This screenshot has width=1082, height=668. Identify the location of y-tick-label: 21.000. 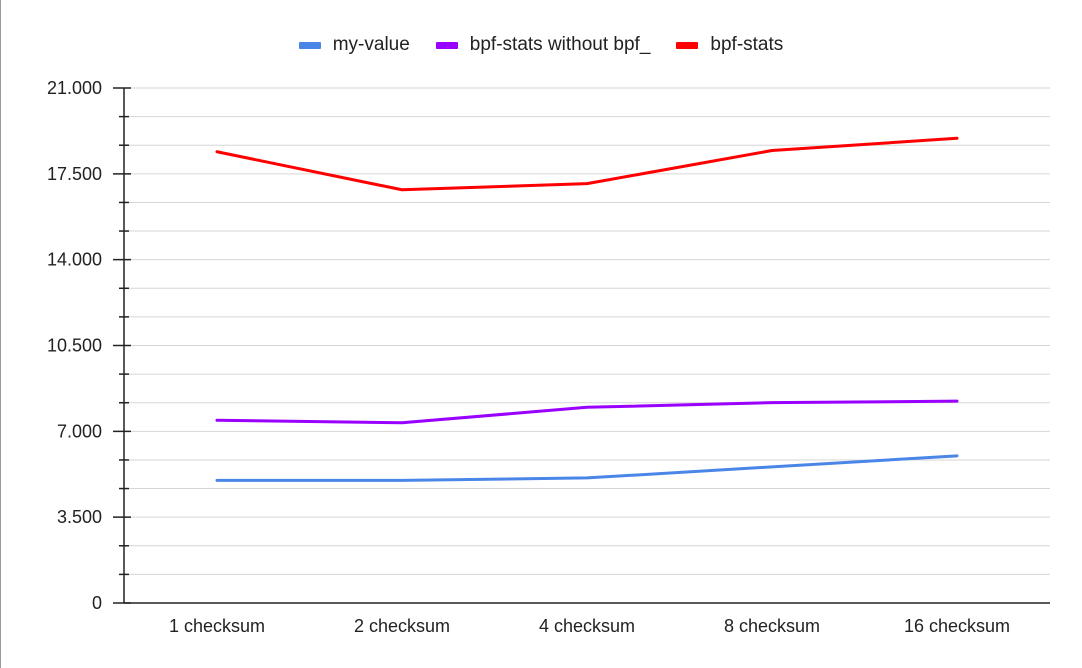
(74, 88).